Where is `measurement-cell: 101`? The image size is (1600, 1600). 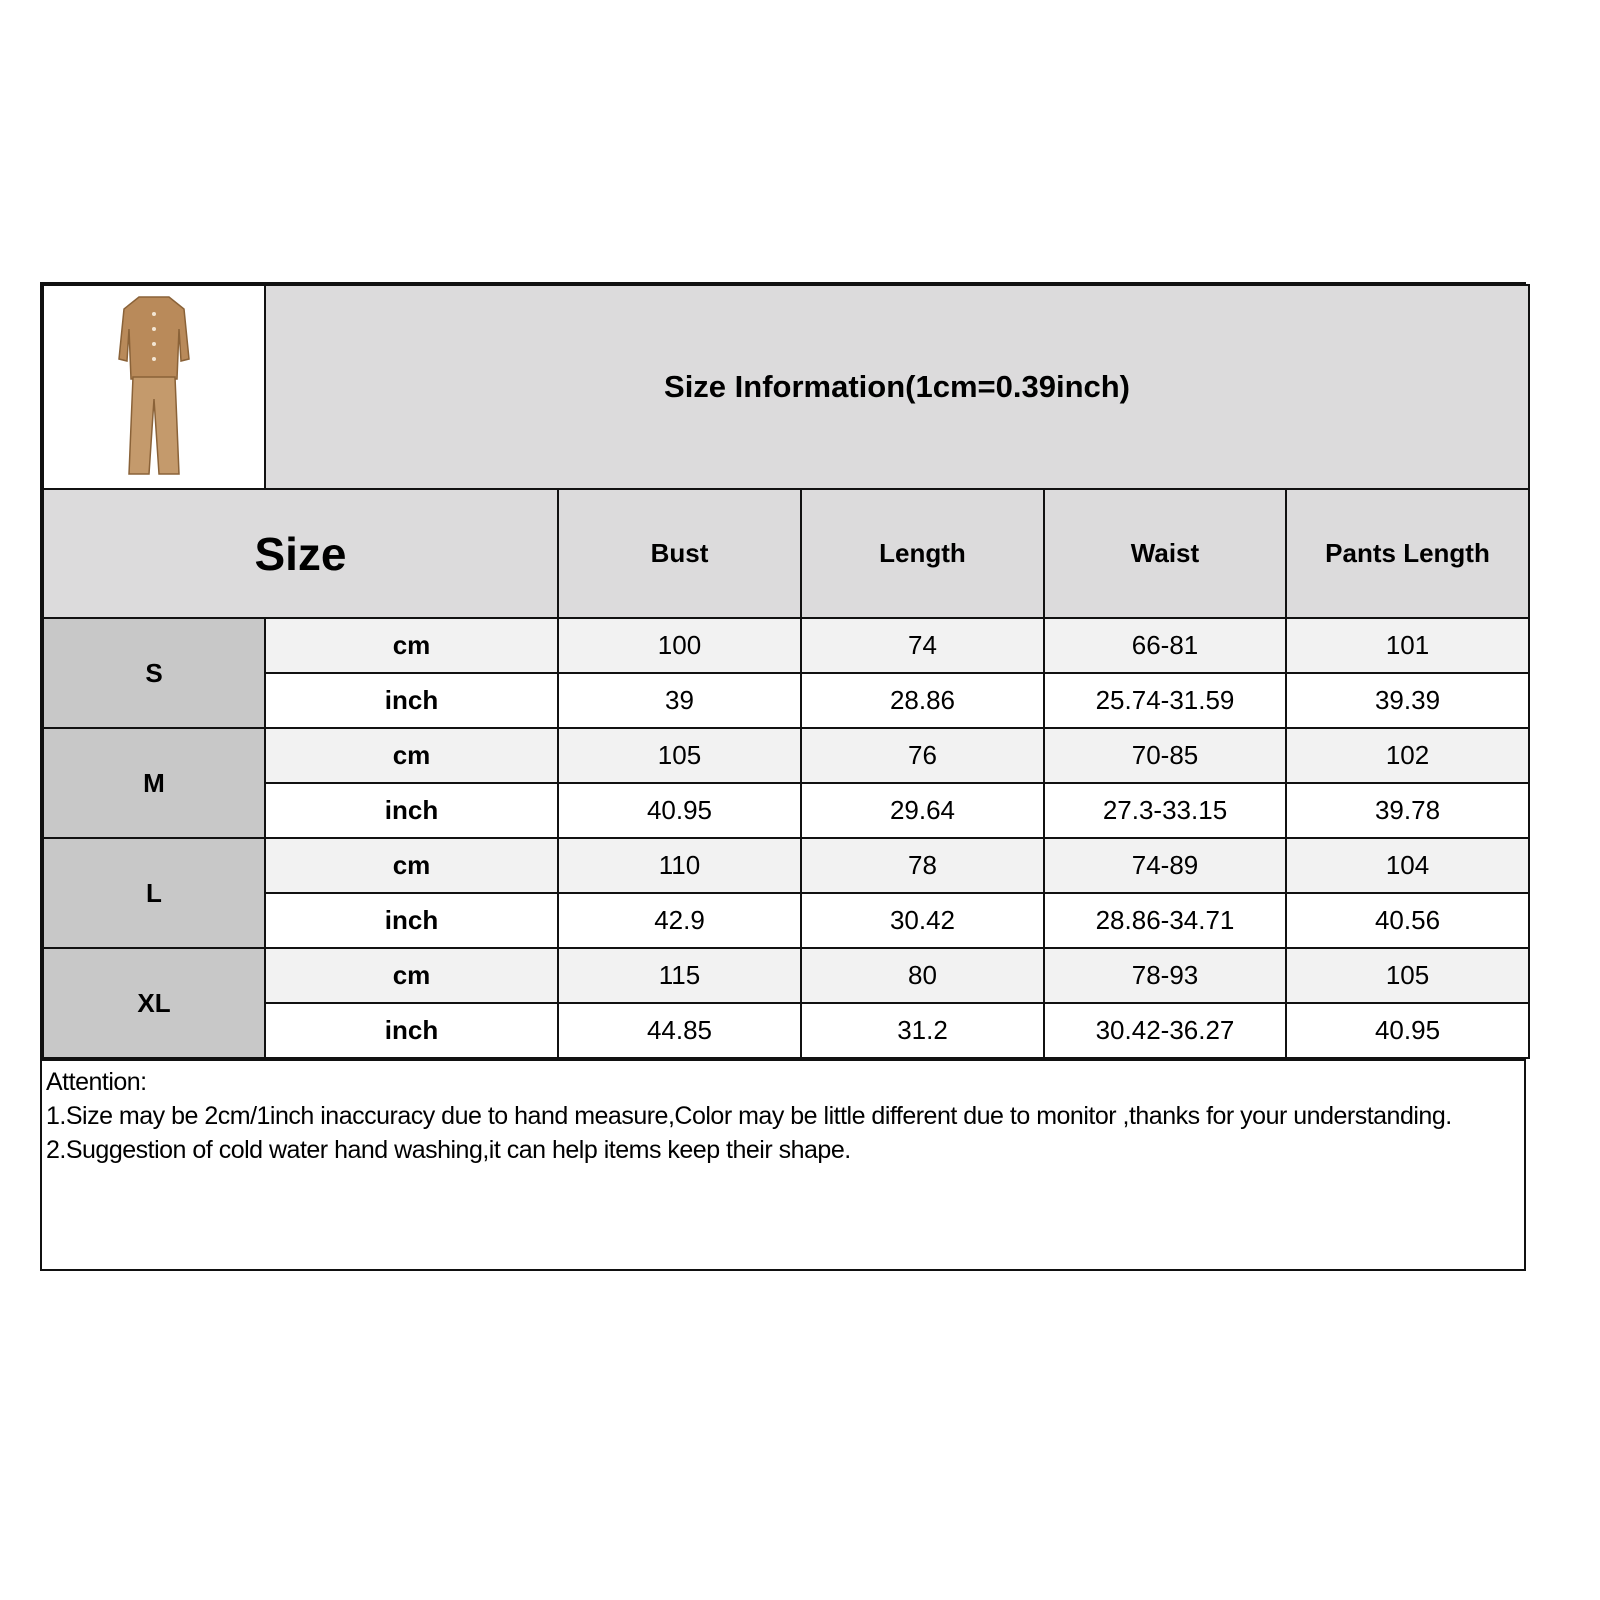
measurement-cell: 101 is located at coordinates (1407, 645).